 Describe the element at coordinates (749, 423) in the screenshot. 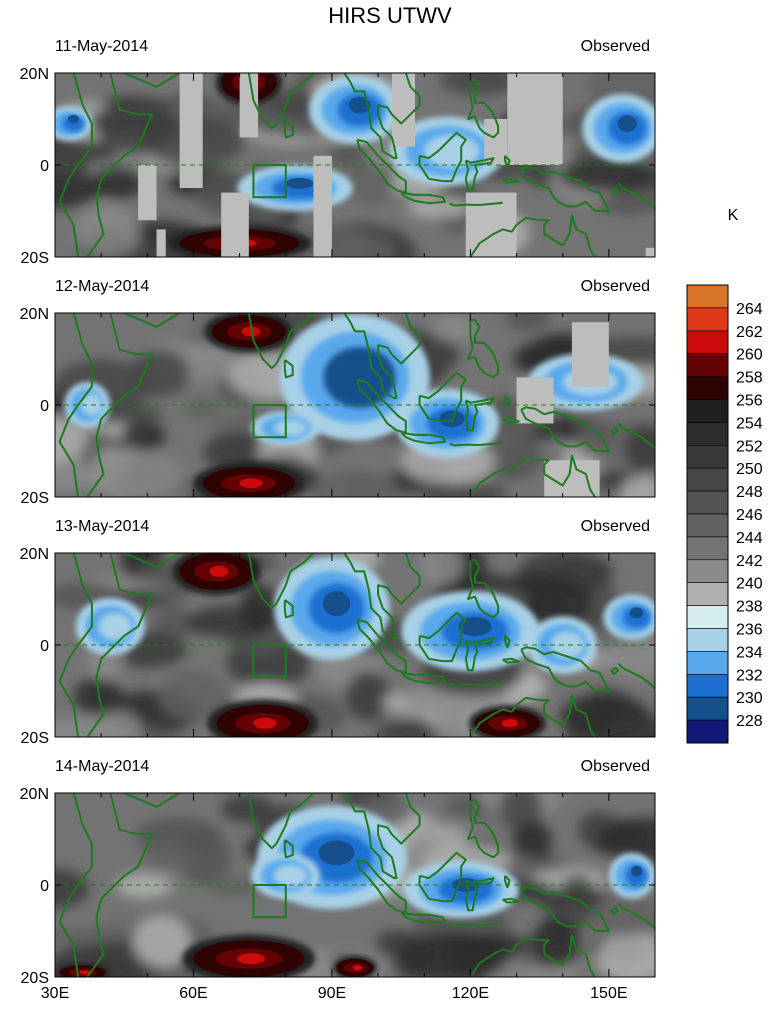

I see `colorbar-label: 254` at that location.